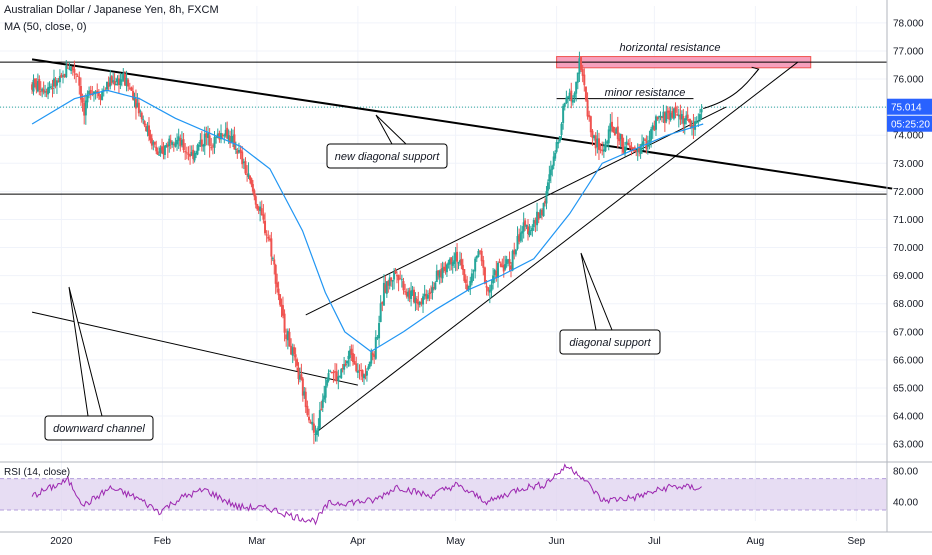 This screenshot has height=555, width=932. Describe the element at coordinates (610, 343) in the screenshot. I see `diagonal-support-label: diagonal support` at that location.